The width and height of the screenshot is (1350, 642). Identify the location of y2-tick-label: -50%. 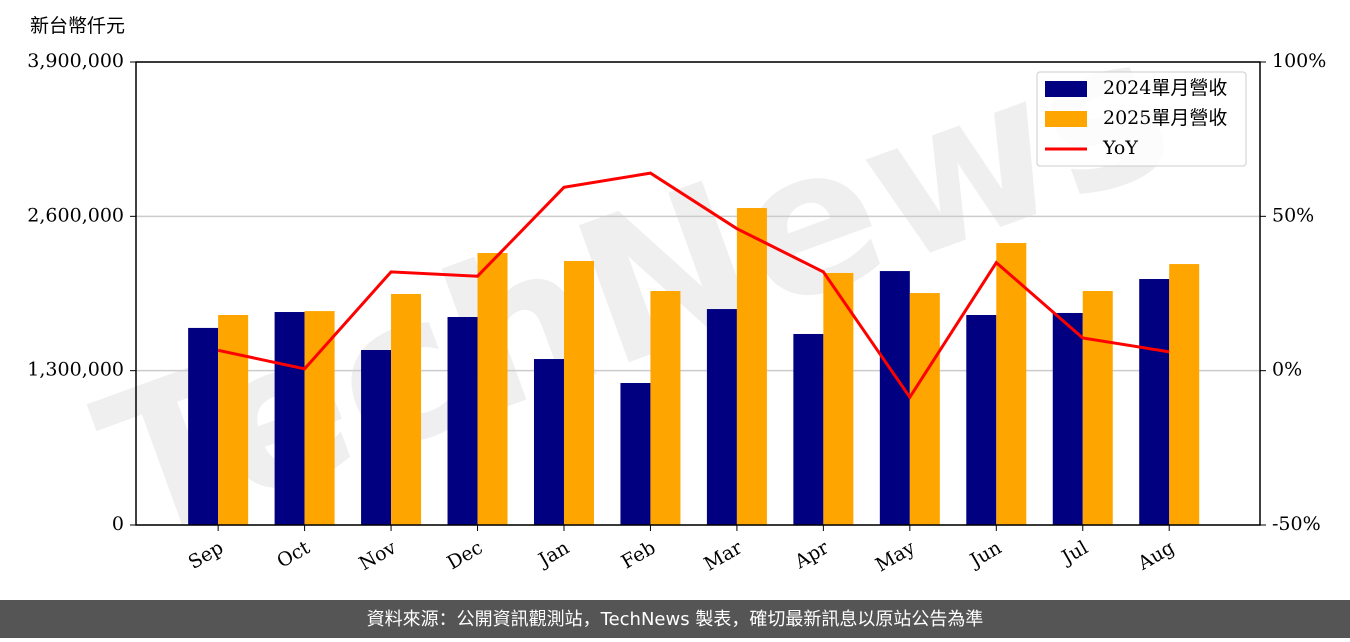
(1296, 524).